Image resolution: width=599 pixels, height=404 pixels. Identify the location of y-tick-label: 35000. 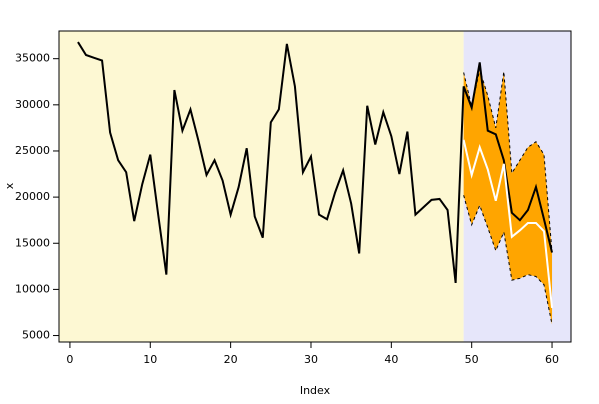
(32, 58).